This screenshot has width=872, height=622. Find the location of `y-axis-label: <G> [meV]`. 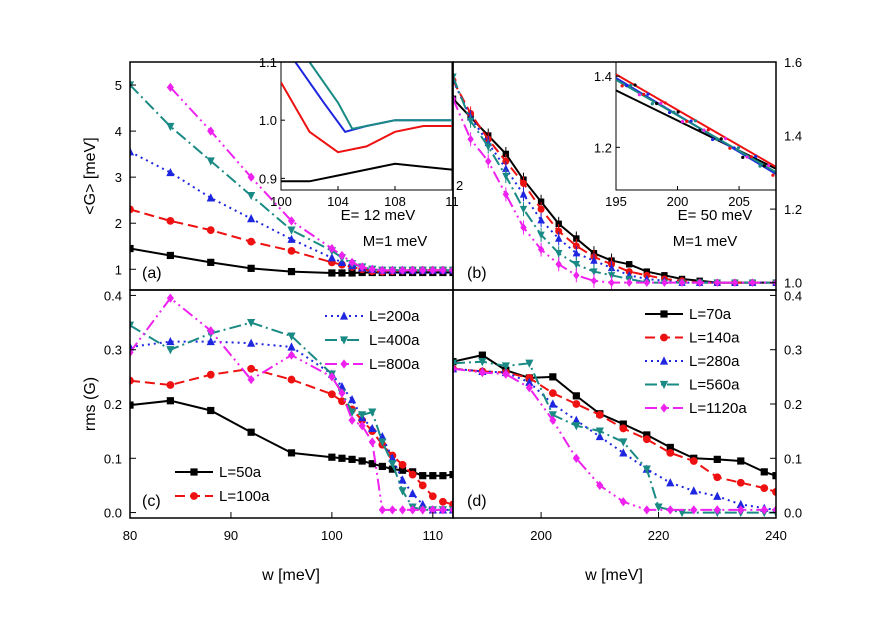

y-axis-label: <G> [meV] is located at coordinates (90, 175).